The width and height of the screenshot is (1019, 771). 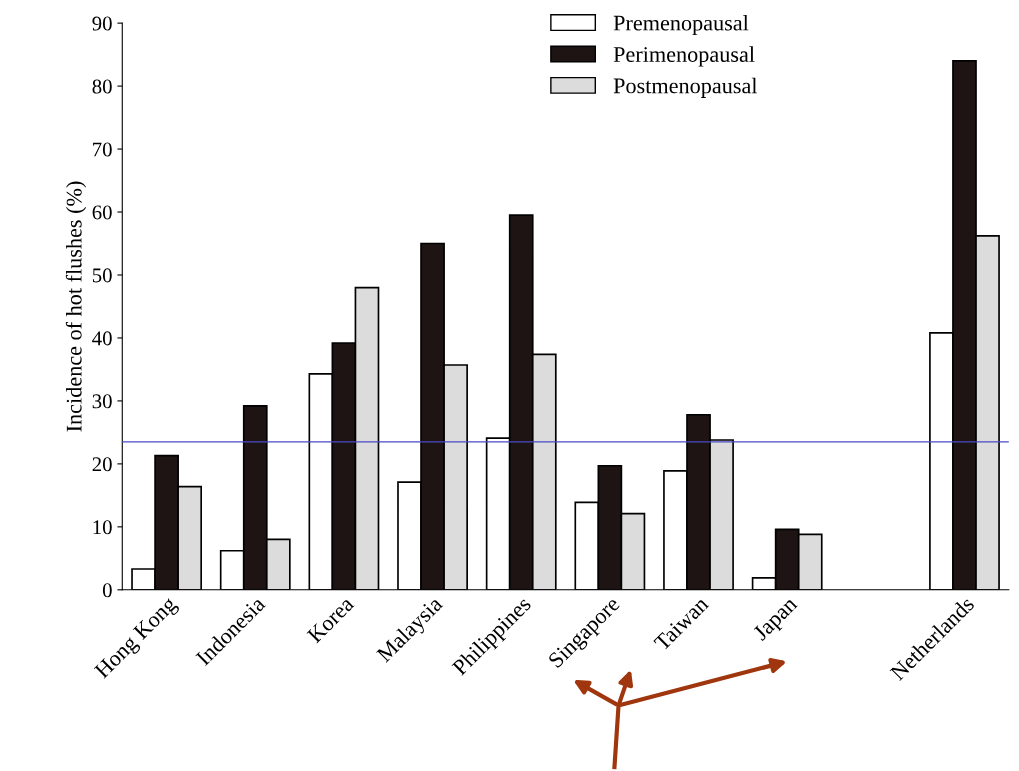 What do you see at coordinates (681, 25) in the screenshot?
I see `legend-label: Premenopausal` at bounding box center [681, 25].